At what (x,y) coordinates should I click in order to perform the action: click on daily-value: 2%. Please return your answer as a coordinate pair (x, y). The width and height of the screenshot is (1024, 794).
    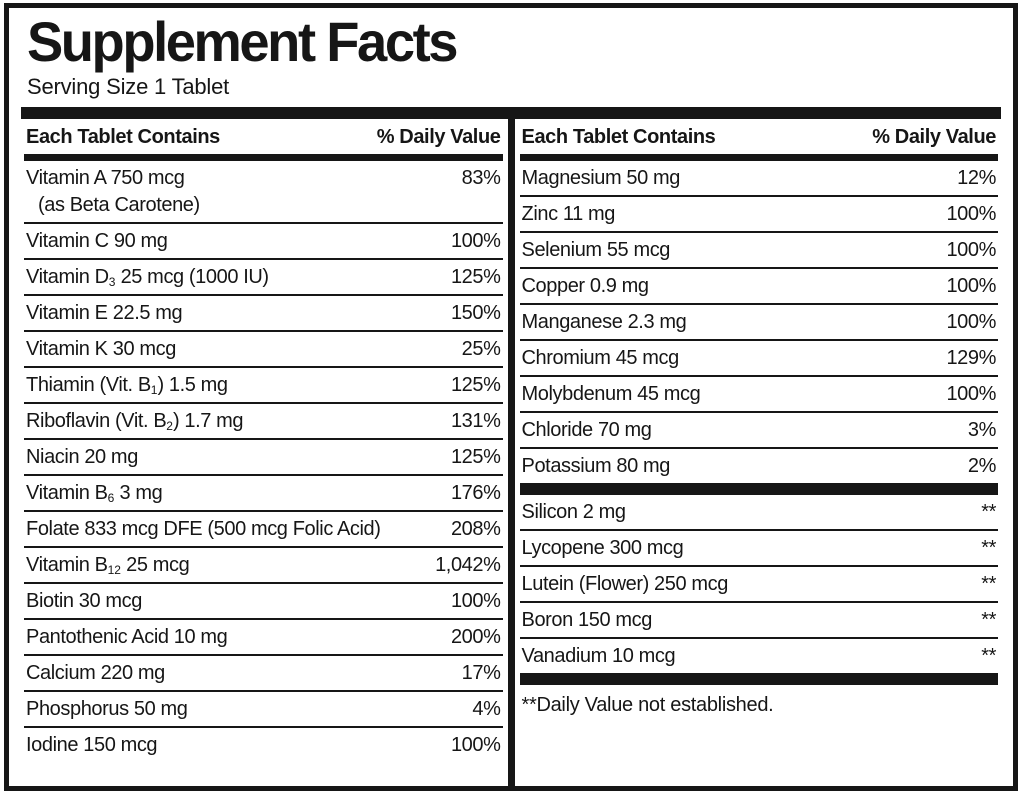
    Looking at the image, I should click on (982, 466).